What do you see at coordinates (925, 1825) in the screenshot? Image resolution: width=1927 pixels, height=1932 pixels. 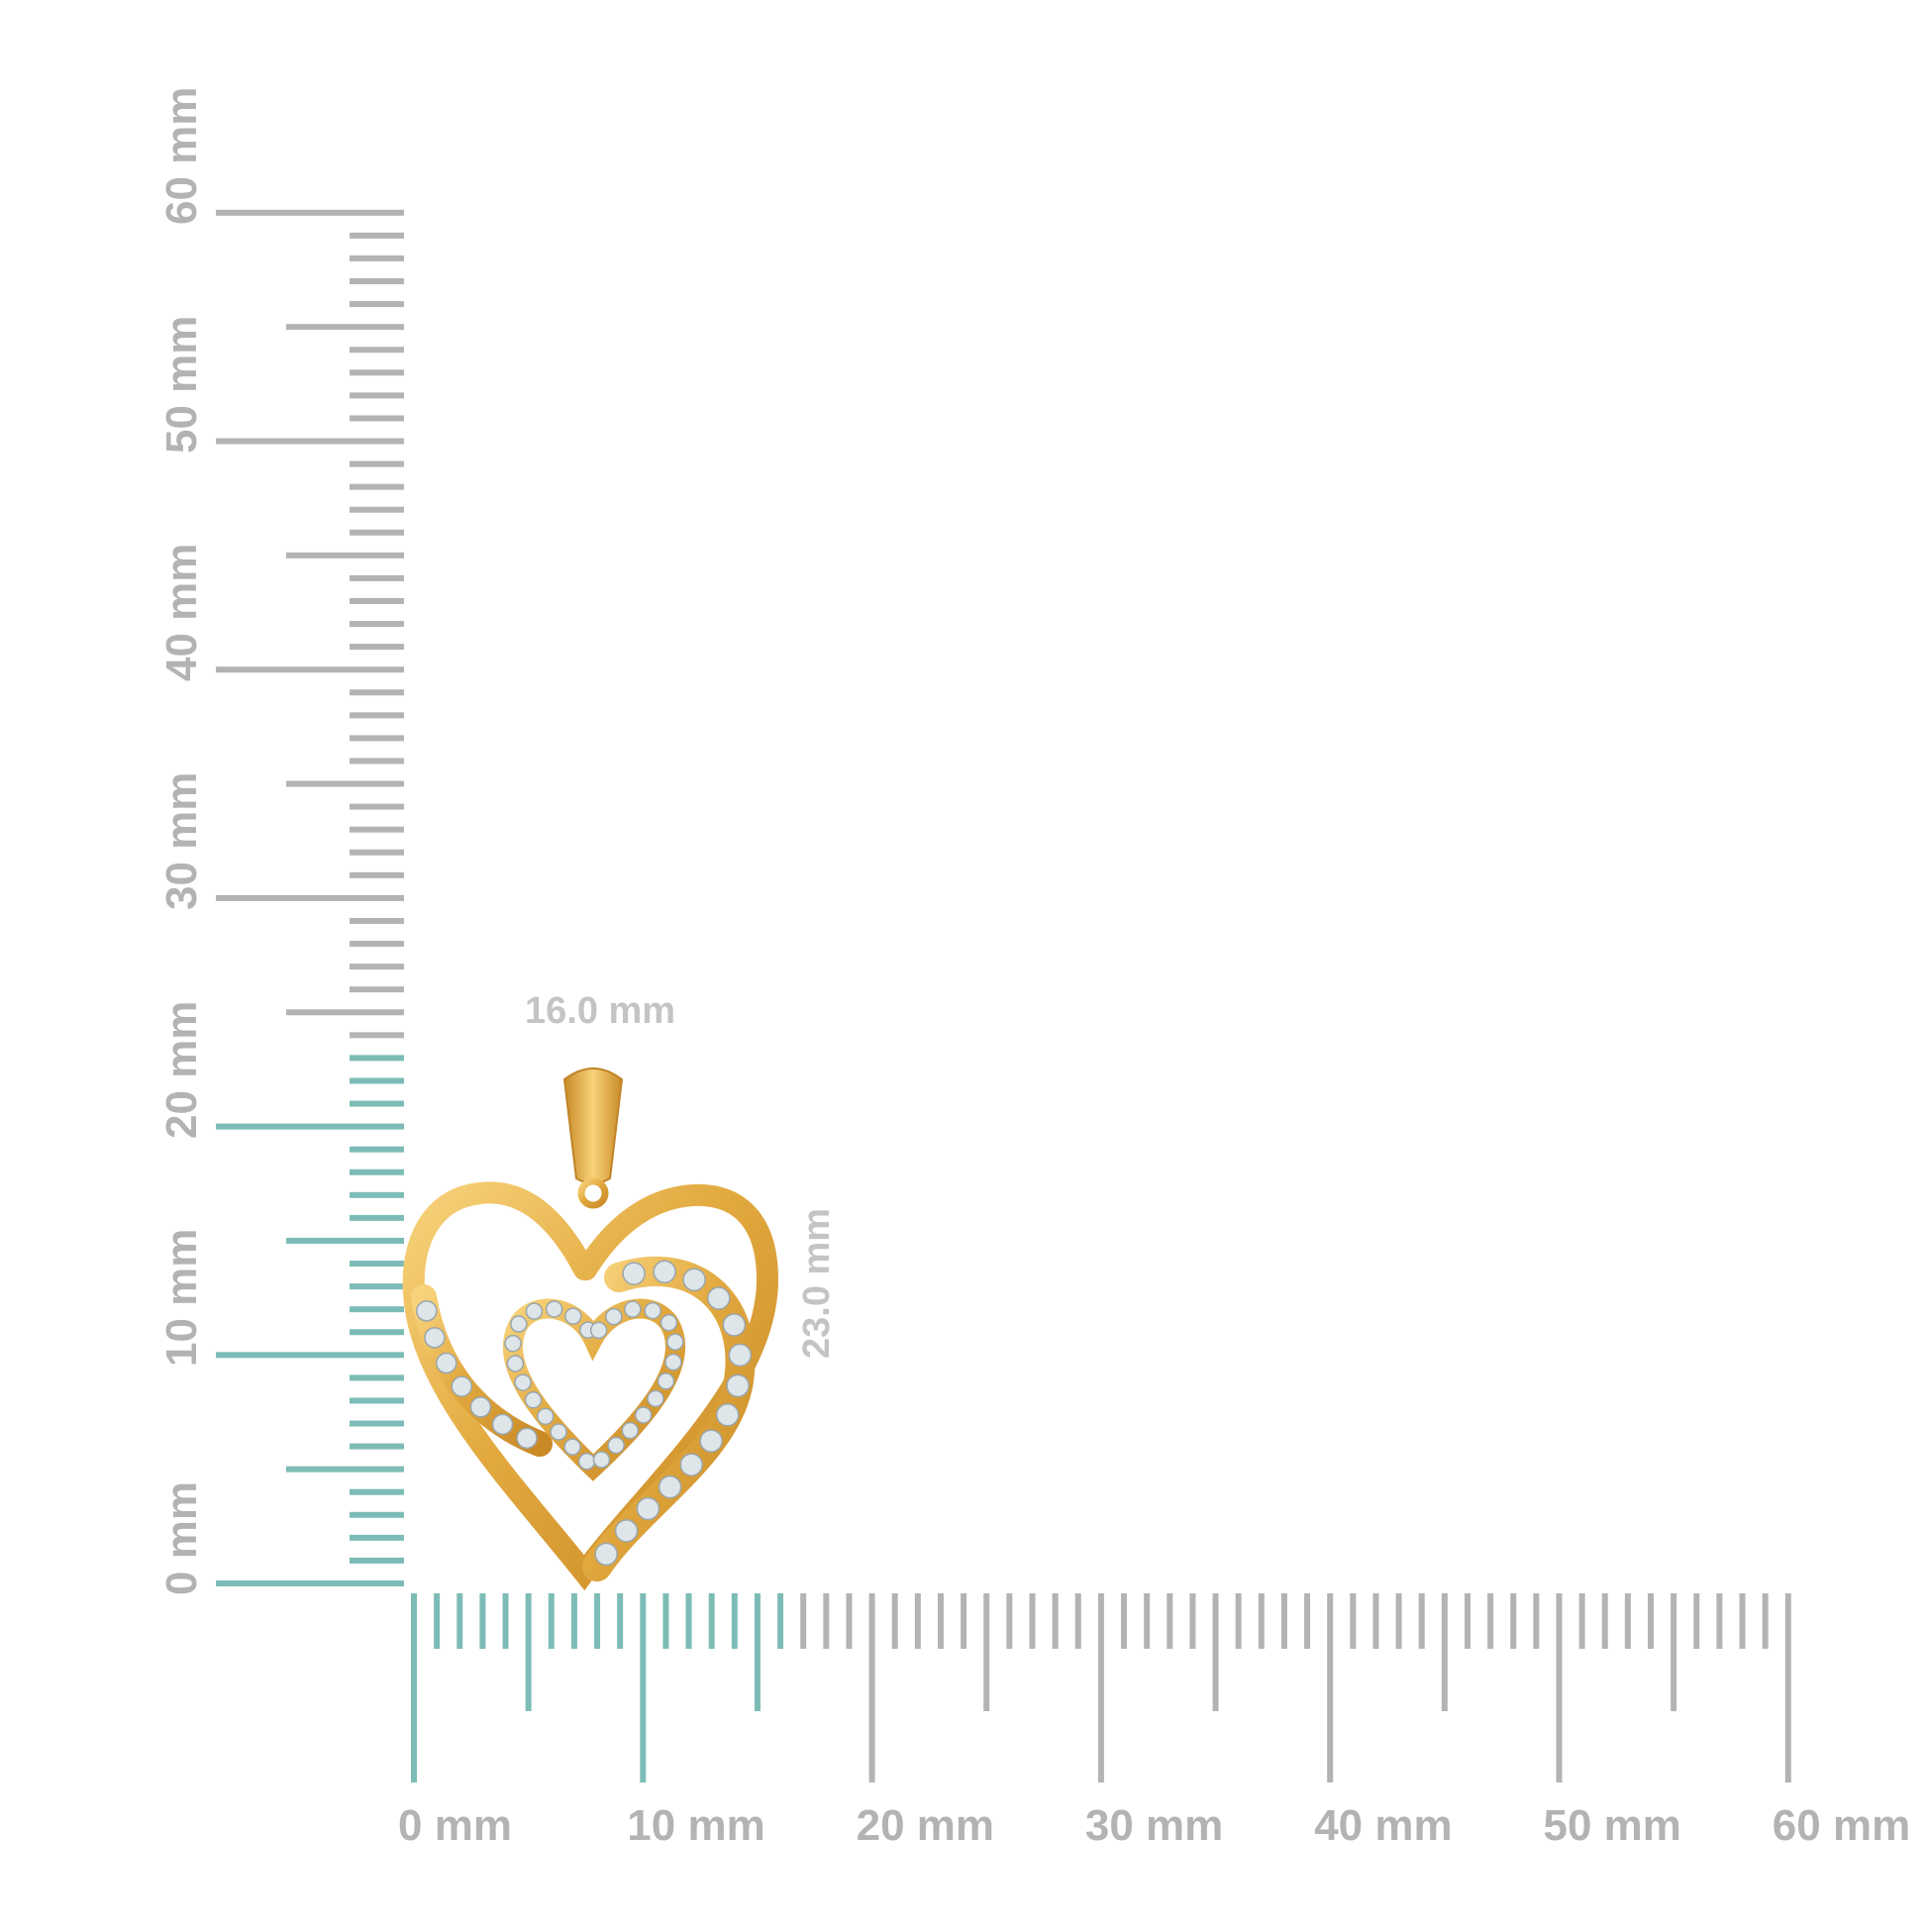 I see `horizontal-ruler-label: 20 mm` at bounding box center [925, 1825].